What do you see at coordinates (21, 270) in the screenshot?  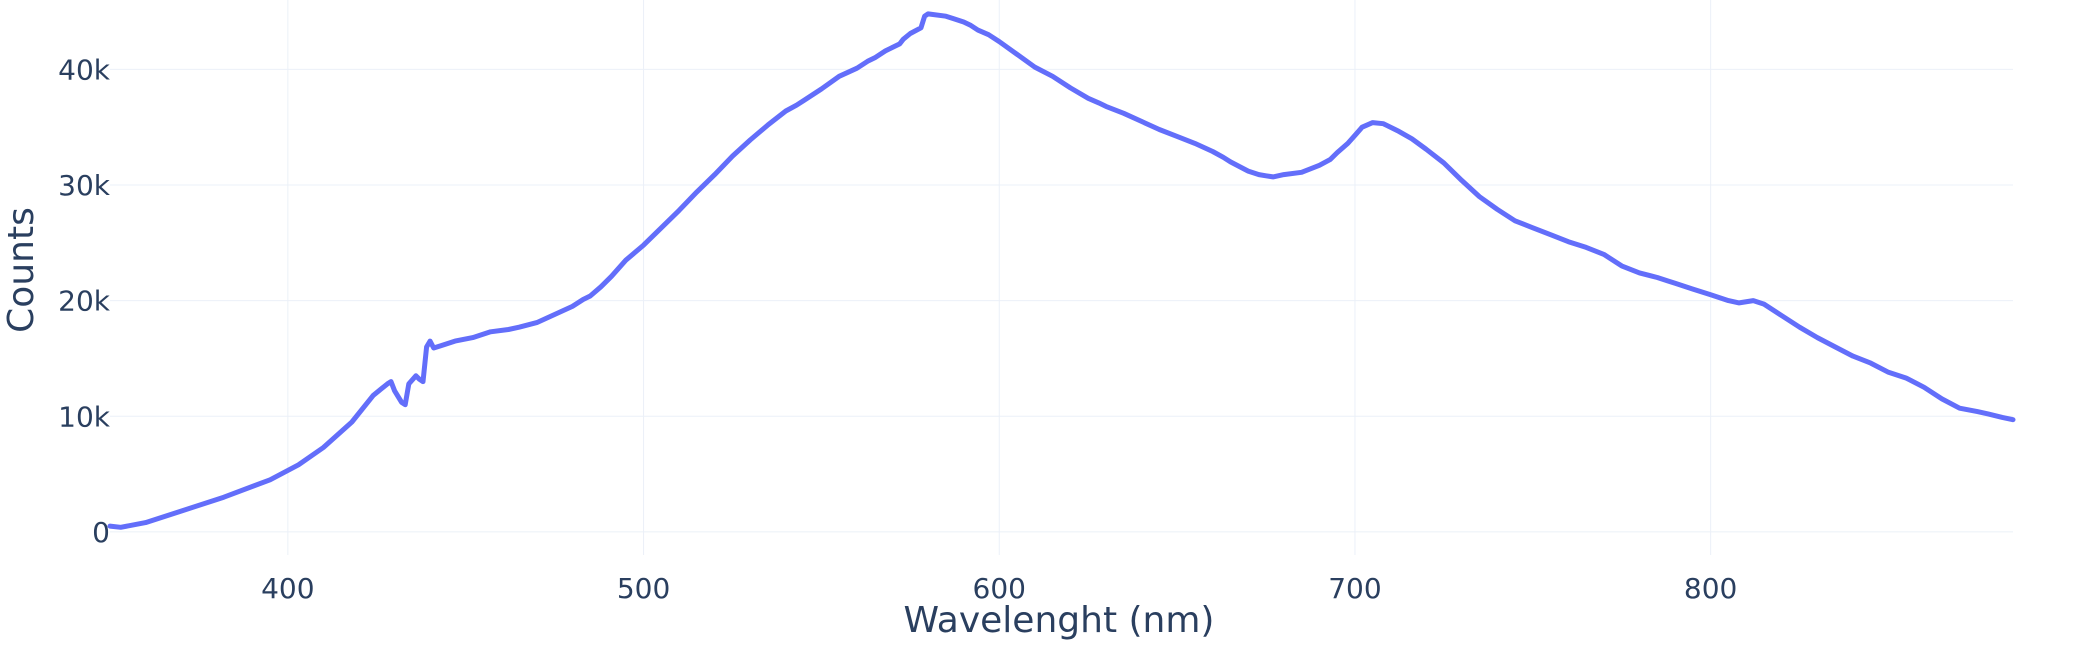 I see `y-axis-title: Counts` at bounding box center [21, 270].